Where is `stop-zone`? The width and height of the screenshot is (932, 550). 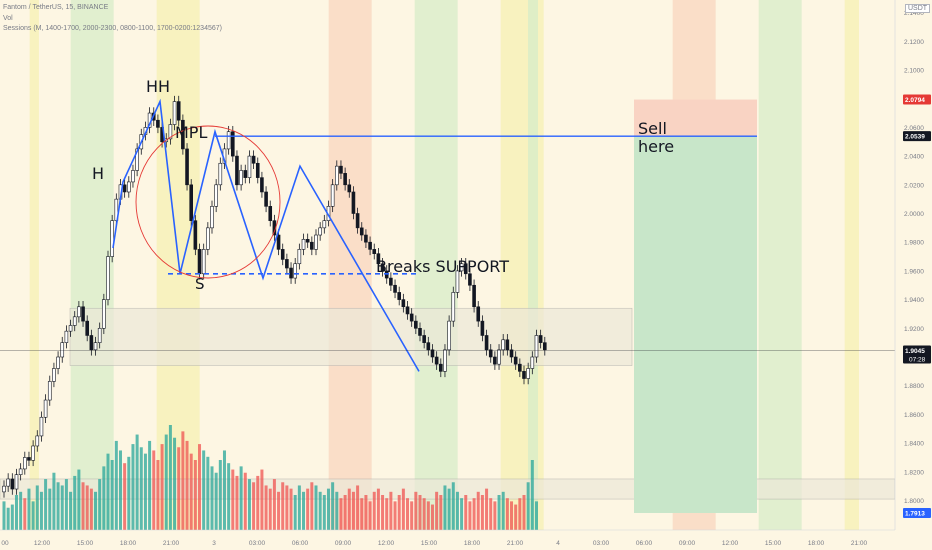
stop-zone is located at coordinates (695, 118).